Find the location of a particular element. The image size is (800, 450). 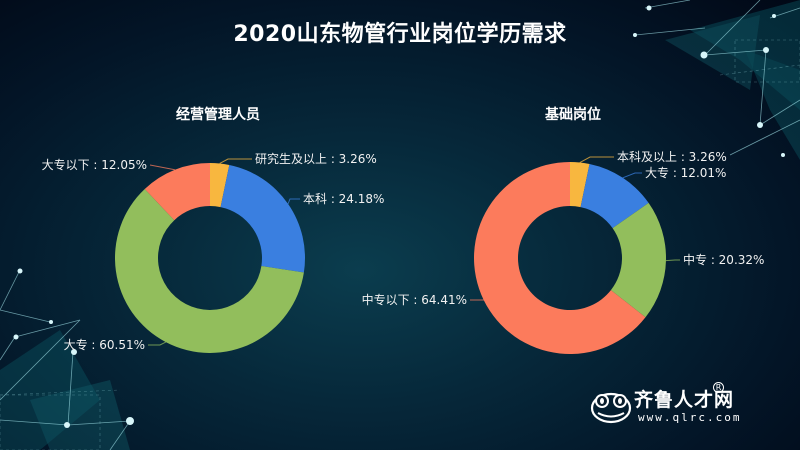

chart-title-basic-positions: 基础岗位 is located at coordinates (573, 115).